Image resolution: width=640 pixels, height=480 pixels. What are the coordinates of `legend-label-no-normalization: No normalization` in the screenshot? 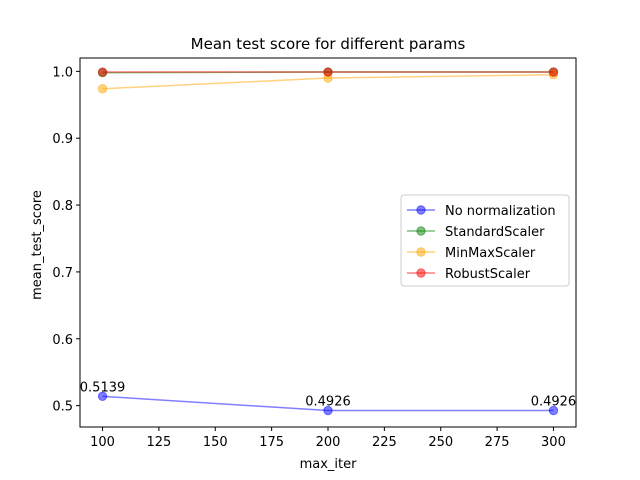 It's located at (500, 211).